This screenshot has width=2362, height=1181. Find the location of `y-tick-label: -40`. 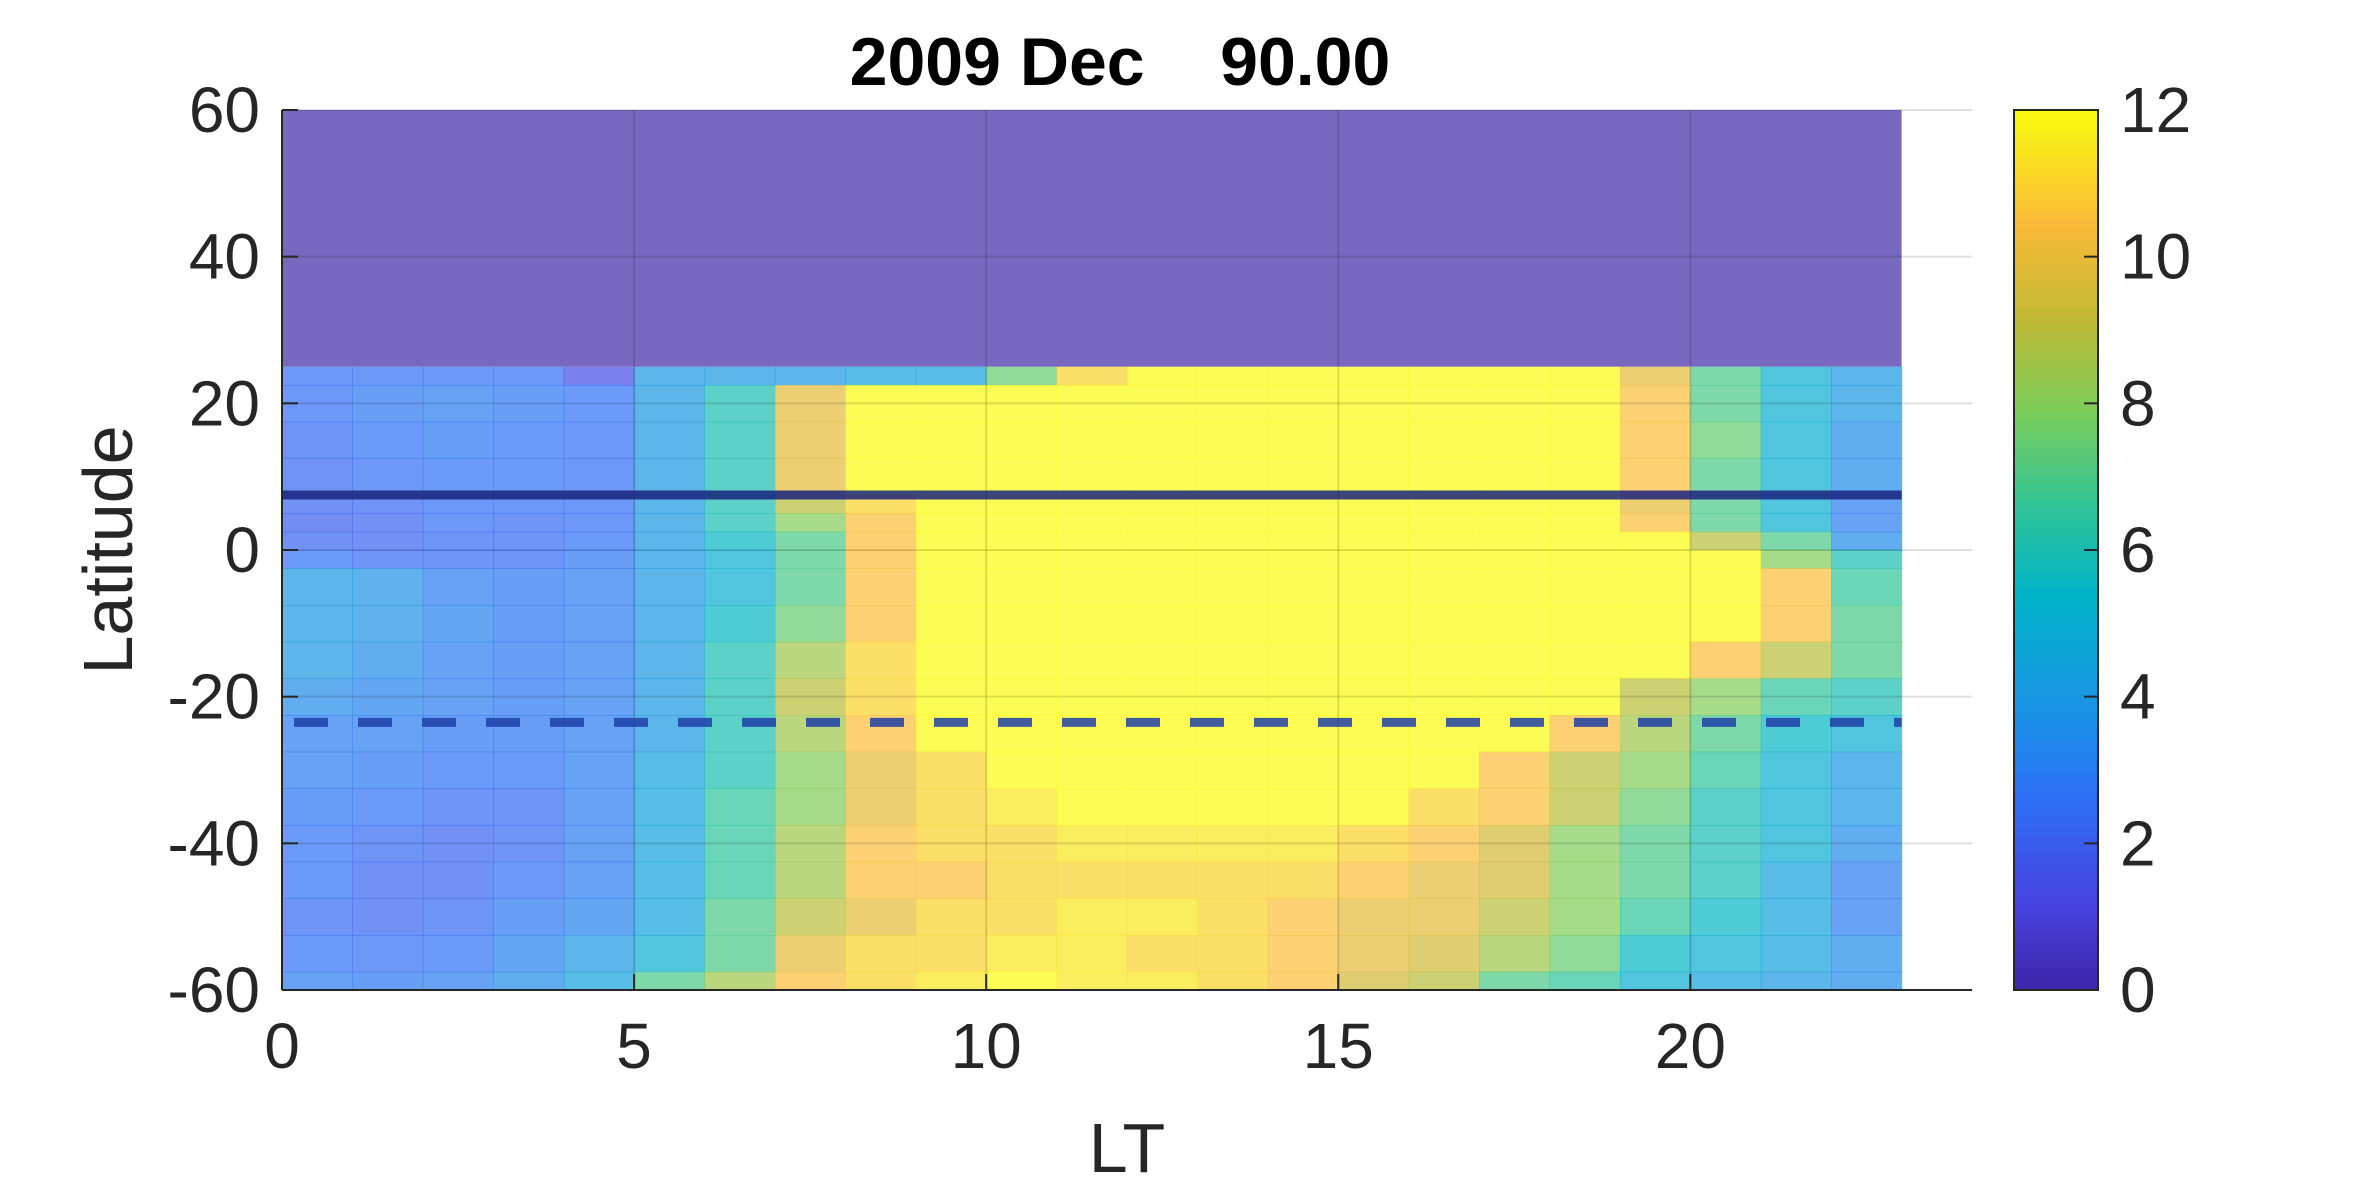

y-tick-label: -40 is located at coordinates (214, 843).